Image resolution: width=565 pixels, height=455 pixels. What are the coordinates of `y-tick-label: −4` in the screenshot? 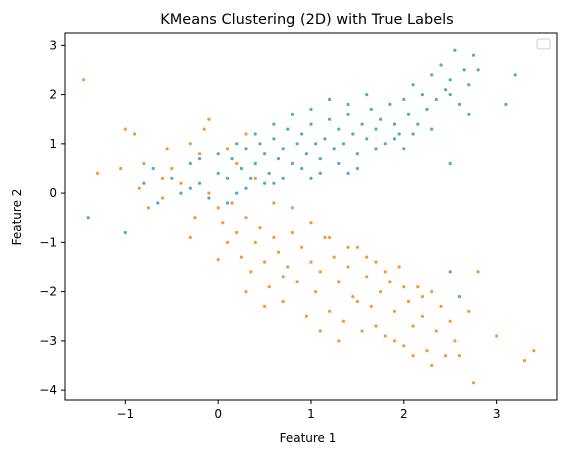 It's located at (48, 390).